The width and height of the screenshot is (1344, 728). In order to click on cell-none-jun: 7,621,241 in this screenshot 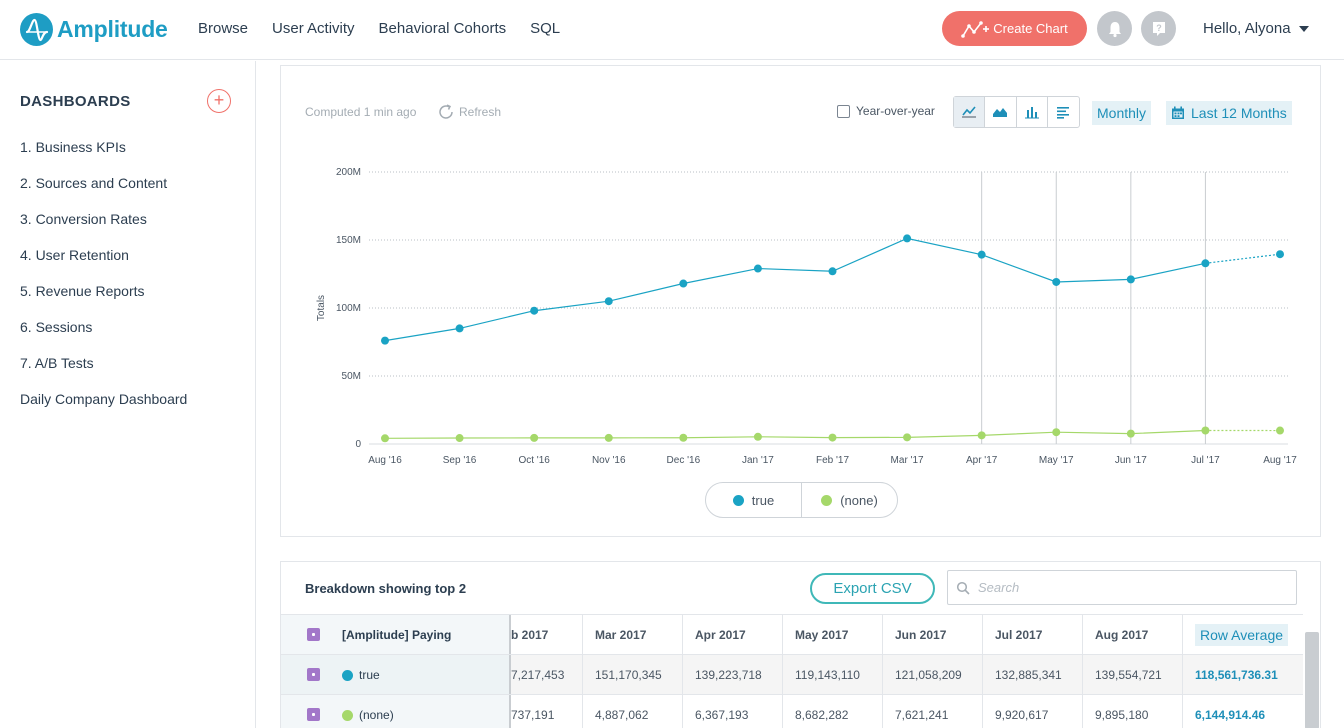, I will do `click(932, 711)`.